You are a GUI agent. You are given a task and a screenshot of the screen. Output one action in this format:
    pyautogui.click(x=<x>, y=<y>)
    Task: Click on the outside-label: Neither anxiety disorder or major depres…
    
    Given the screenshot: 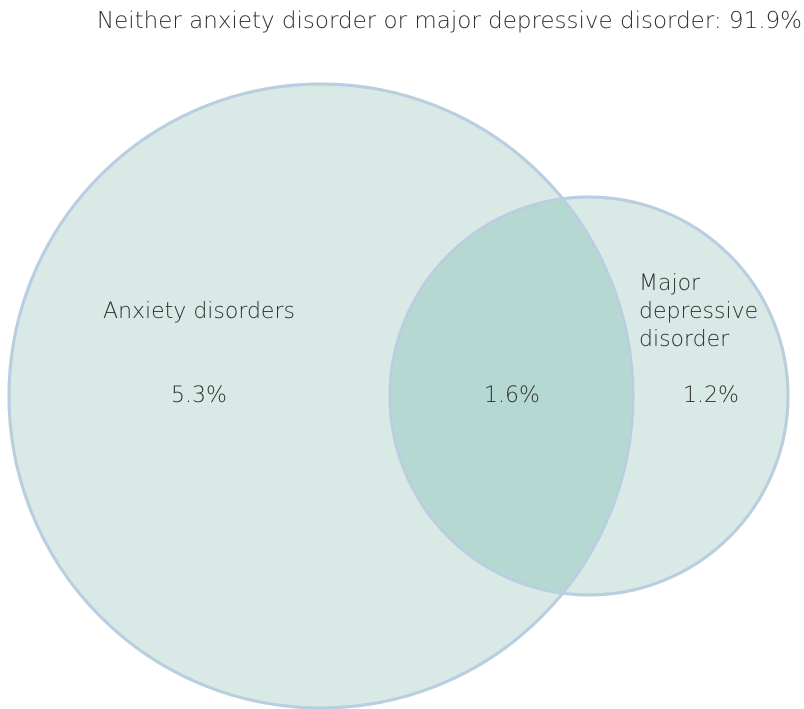 What is the action you would take?
    pyautogui.click(x=449, y=21)
    